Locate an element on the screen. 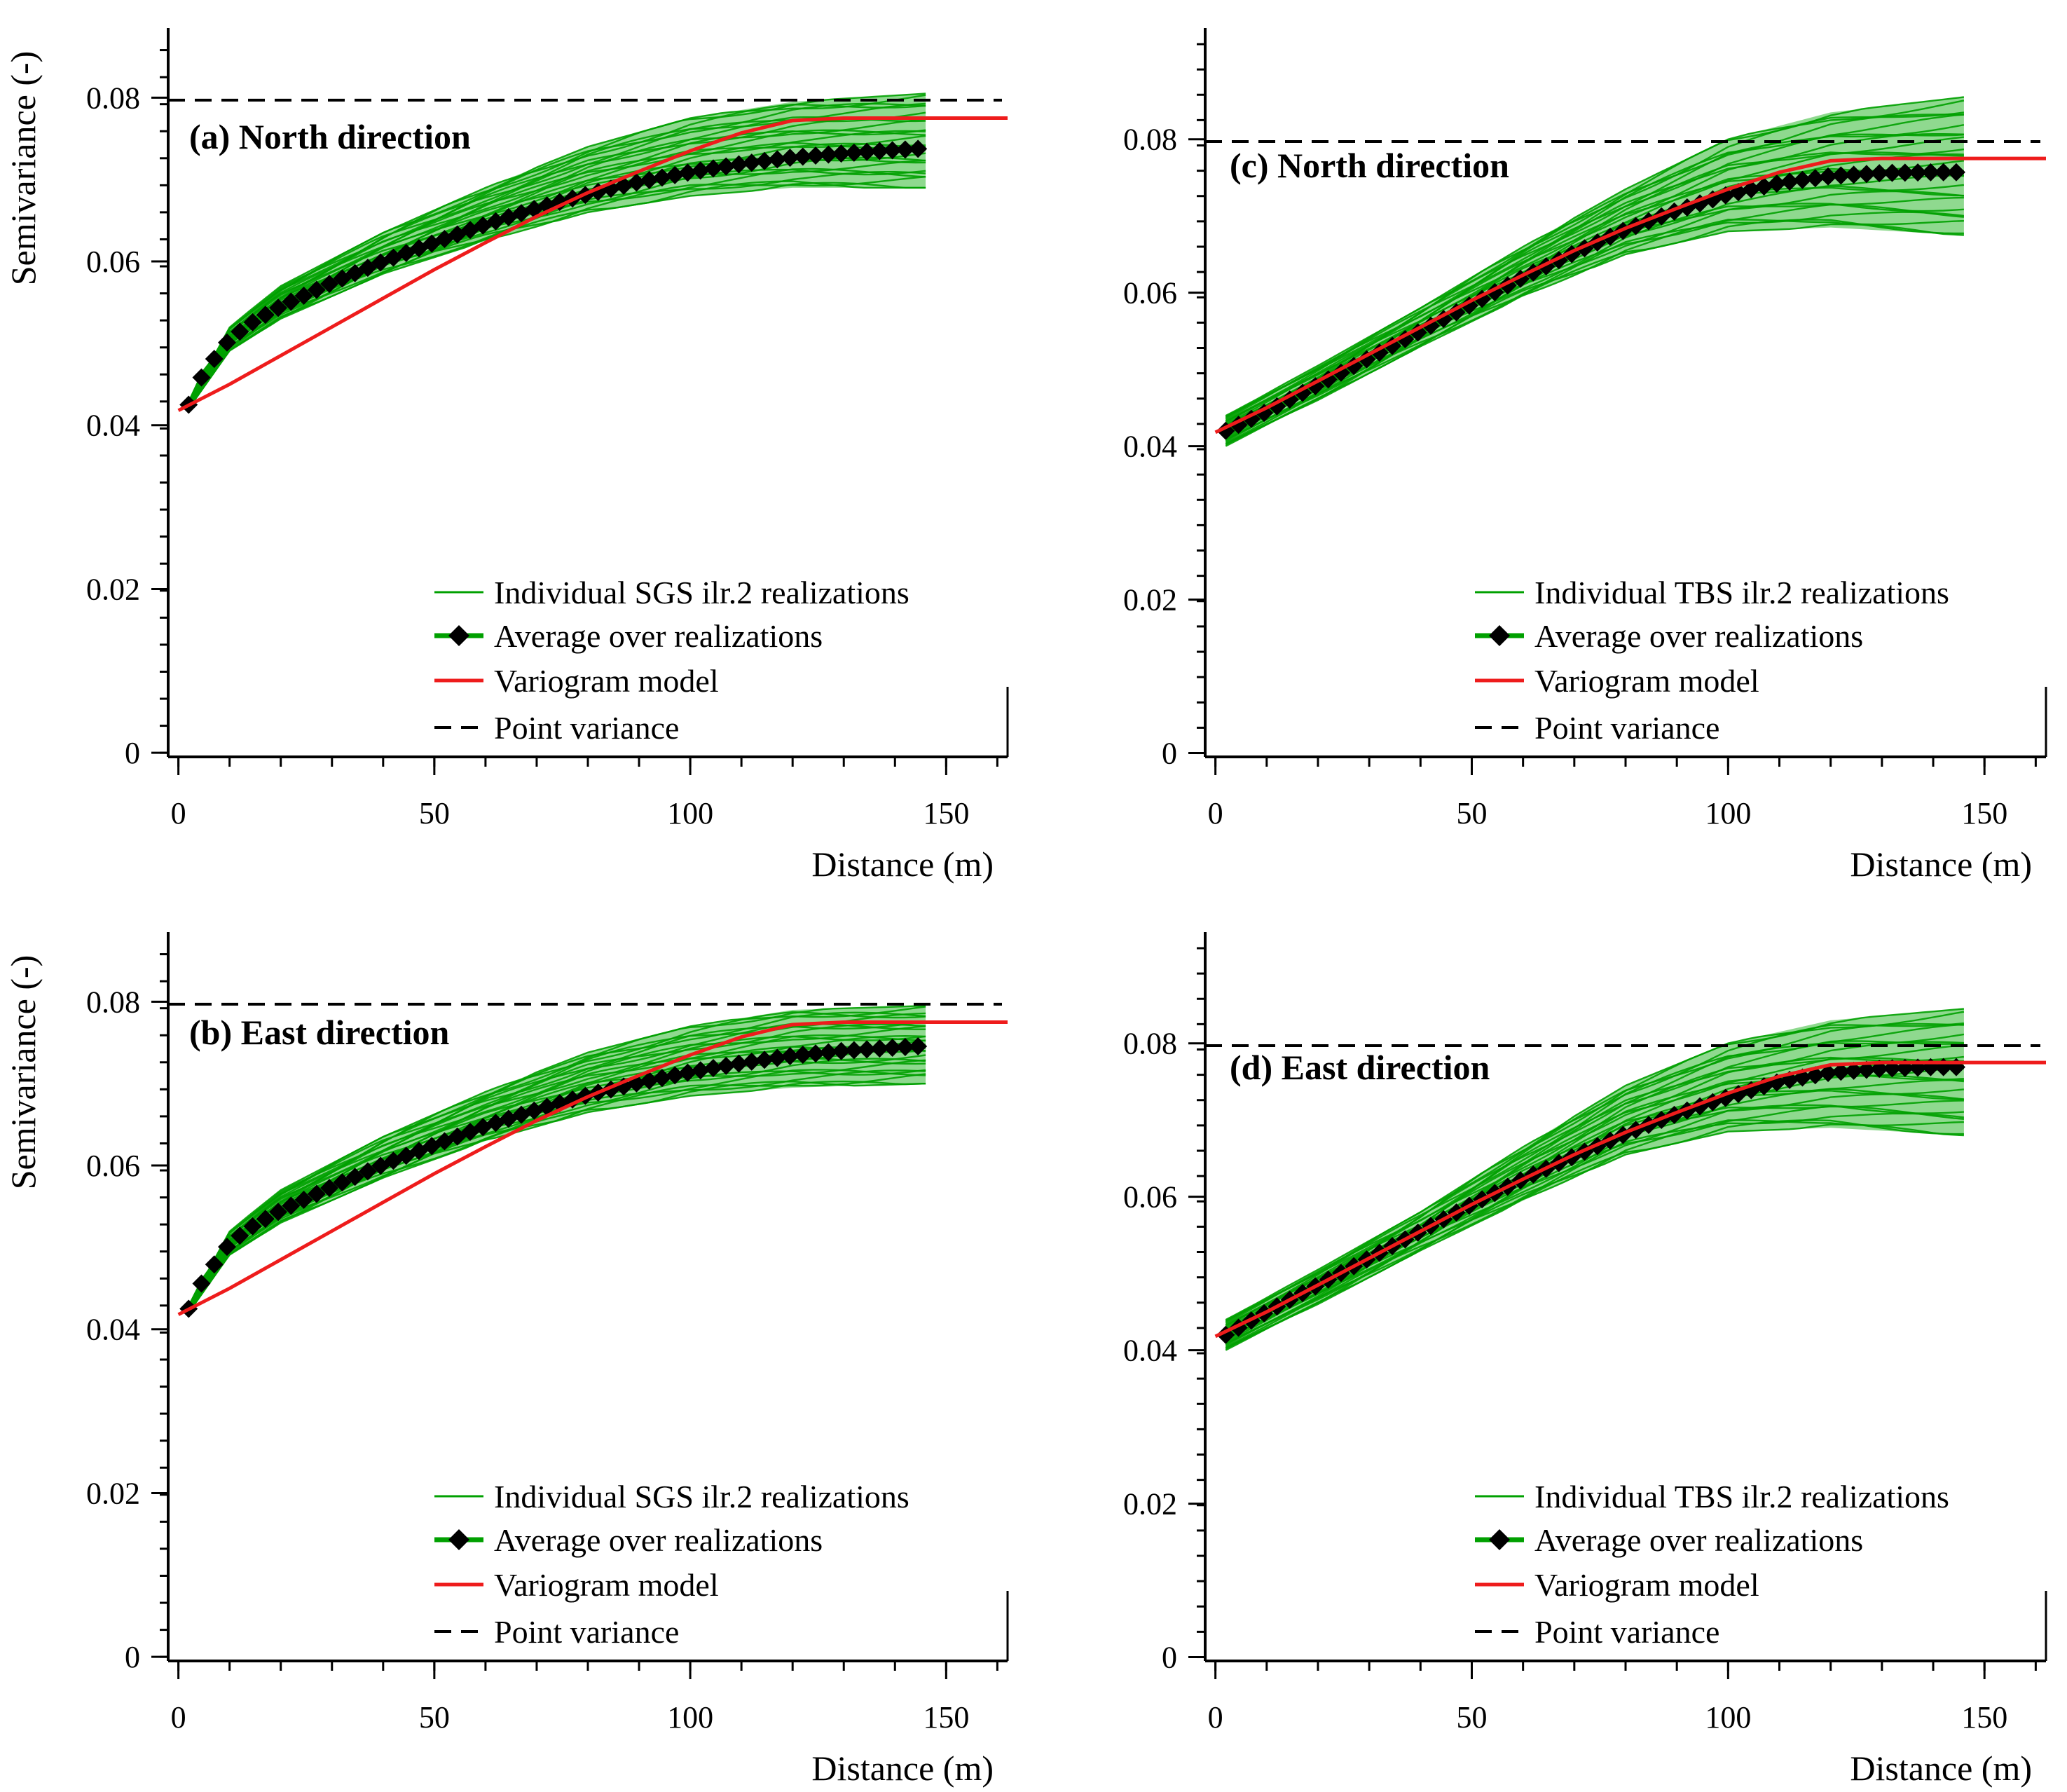 The image size is (2067, 1792). y-tick-label: 0.02 is located at coordinates (113, 589).